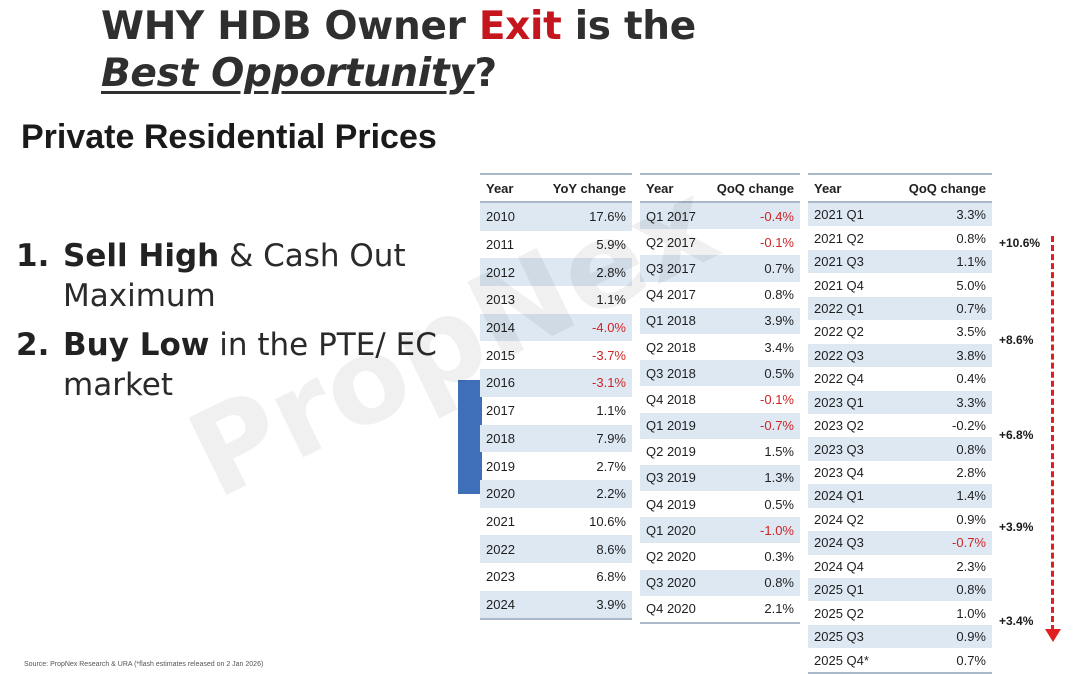 The height and width of the screenshot is (674, 1080). I want to click on row-year: Q4 2017, so click(671, 295).